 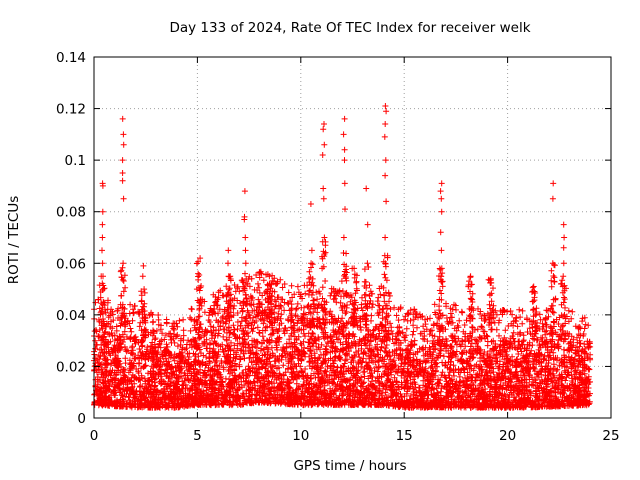 I want to click on y-tick-label: 0.12, so click(x=71, y=110).